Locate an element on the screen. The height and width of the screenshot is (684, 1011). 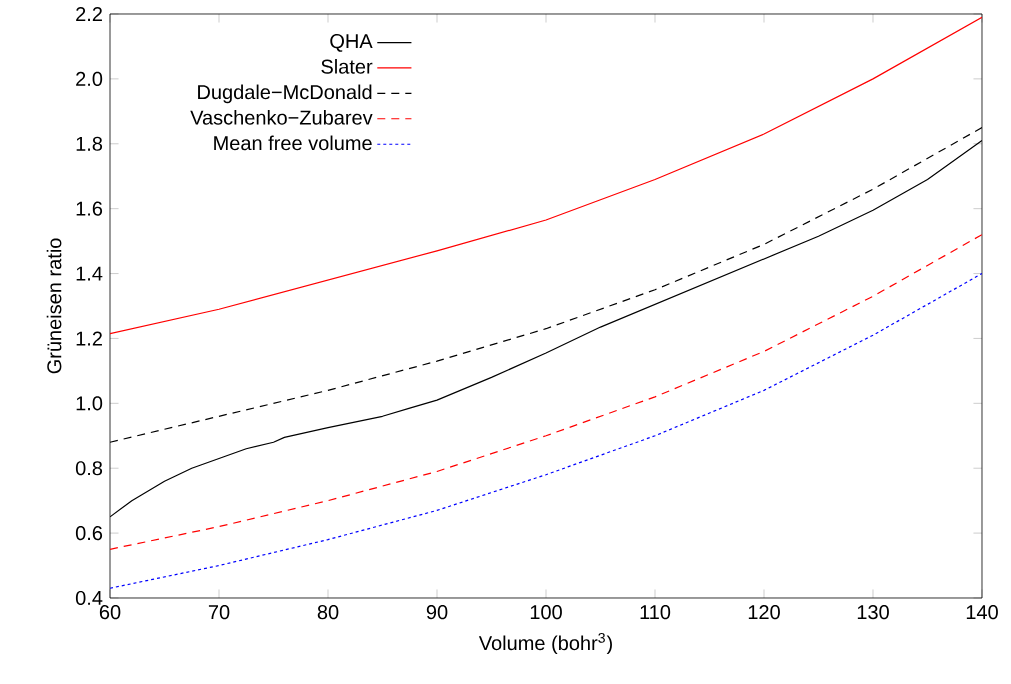
y-tick-label: 1.8 is located at coordinates (89, 143).